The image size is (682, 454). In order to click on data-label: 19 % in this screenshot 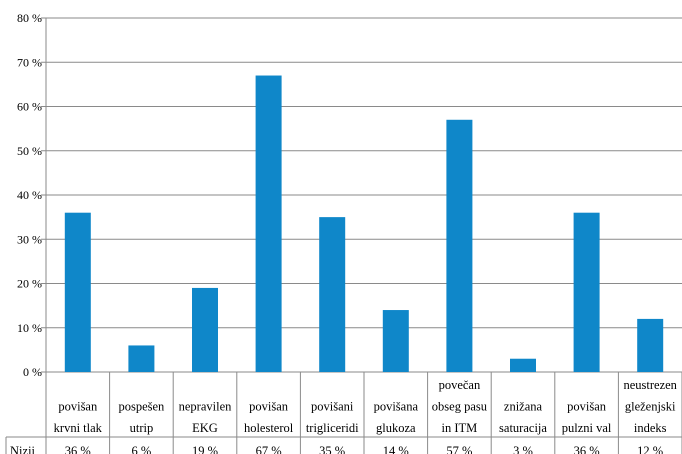, I will do `click(205, 449)`.